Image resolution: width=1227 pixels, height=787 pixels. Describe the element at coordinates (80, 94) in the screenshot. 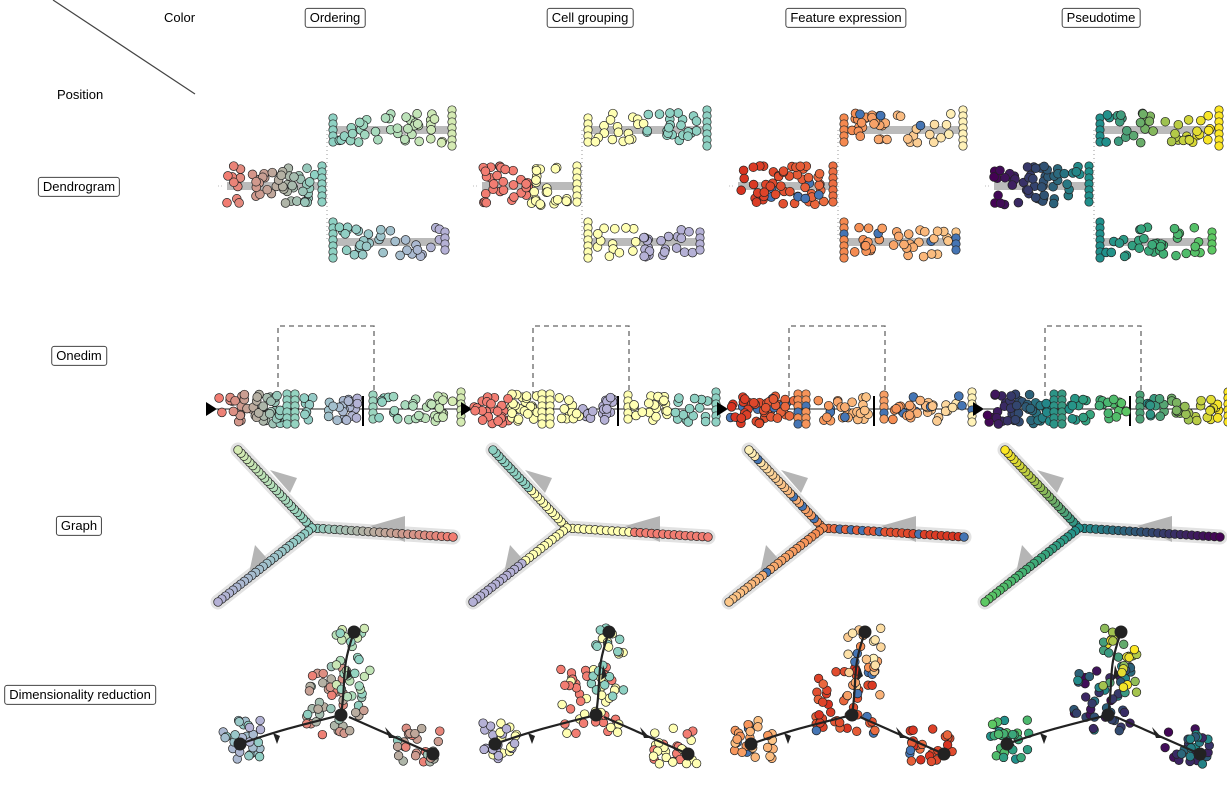

I see `position-axis-label: Position` at that location.